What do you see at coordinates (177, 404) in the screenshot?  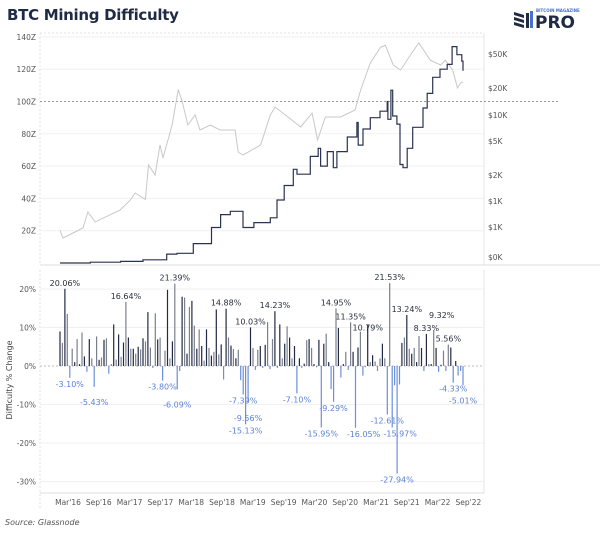 I see `bar-annotation: -6.09%` at bounding box center [177, 404].